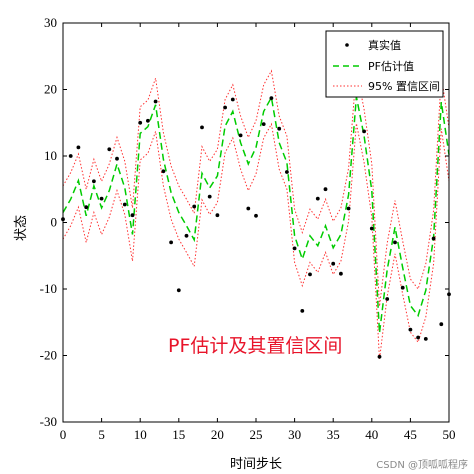 The height and width of the screenshot is (474, 474). What do you see at coordinates (333, 434) in the screenshot?
I see `x-tick-label: 35` at bounding box center [333, 434].